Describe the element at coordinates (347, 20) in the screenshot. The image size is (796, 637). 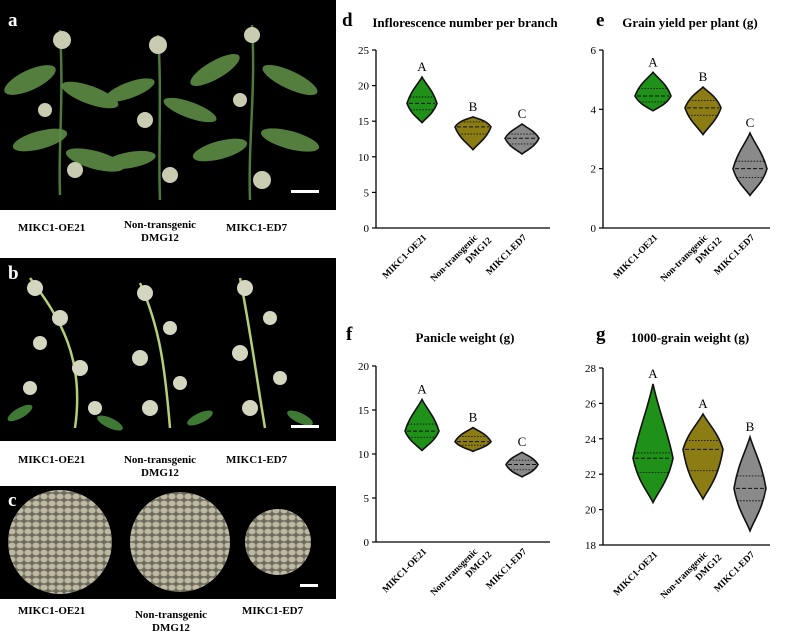
I see `panel-label-d: d` at that location.